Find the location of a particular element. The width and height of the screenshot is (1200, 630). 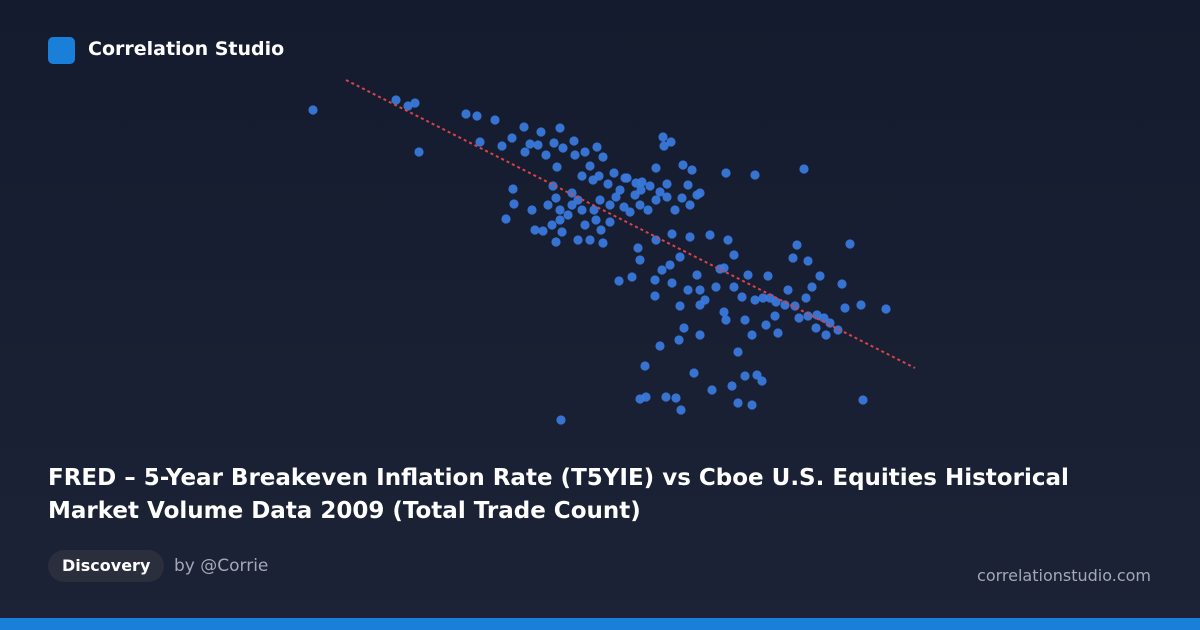

brand: Correlation Studio is located at coordinates (186, 49).